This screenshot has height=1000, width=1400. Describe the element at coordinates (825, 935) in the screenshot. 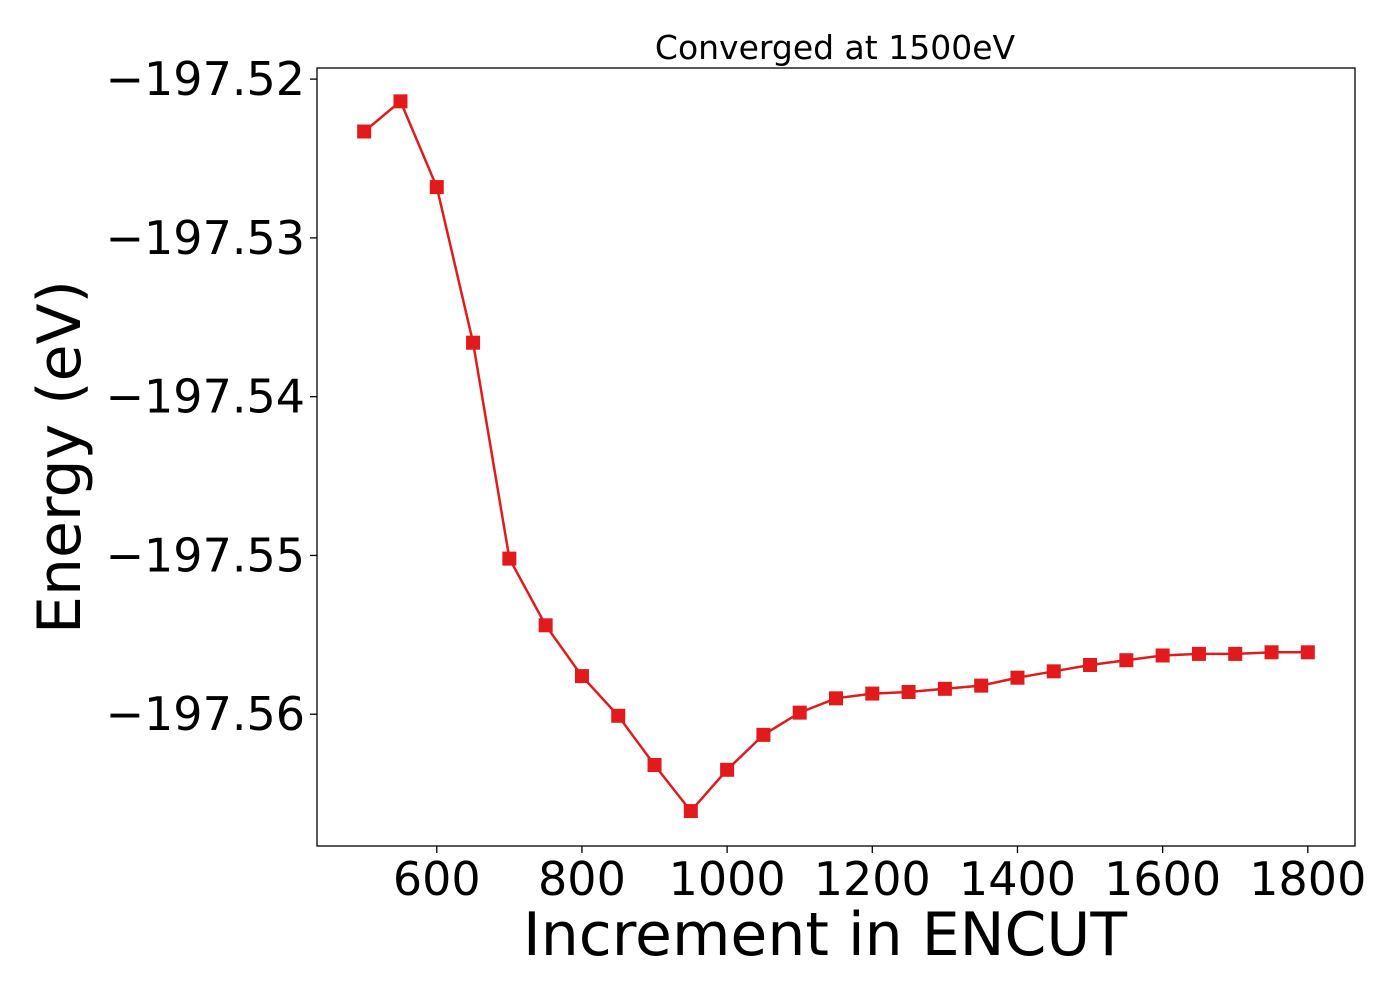

I see `x-axis-label: Increment in ENCUT` at that location.